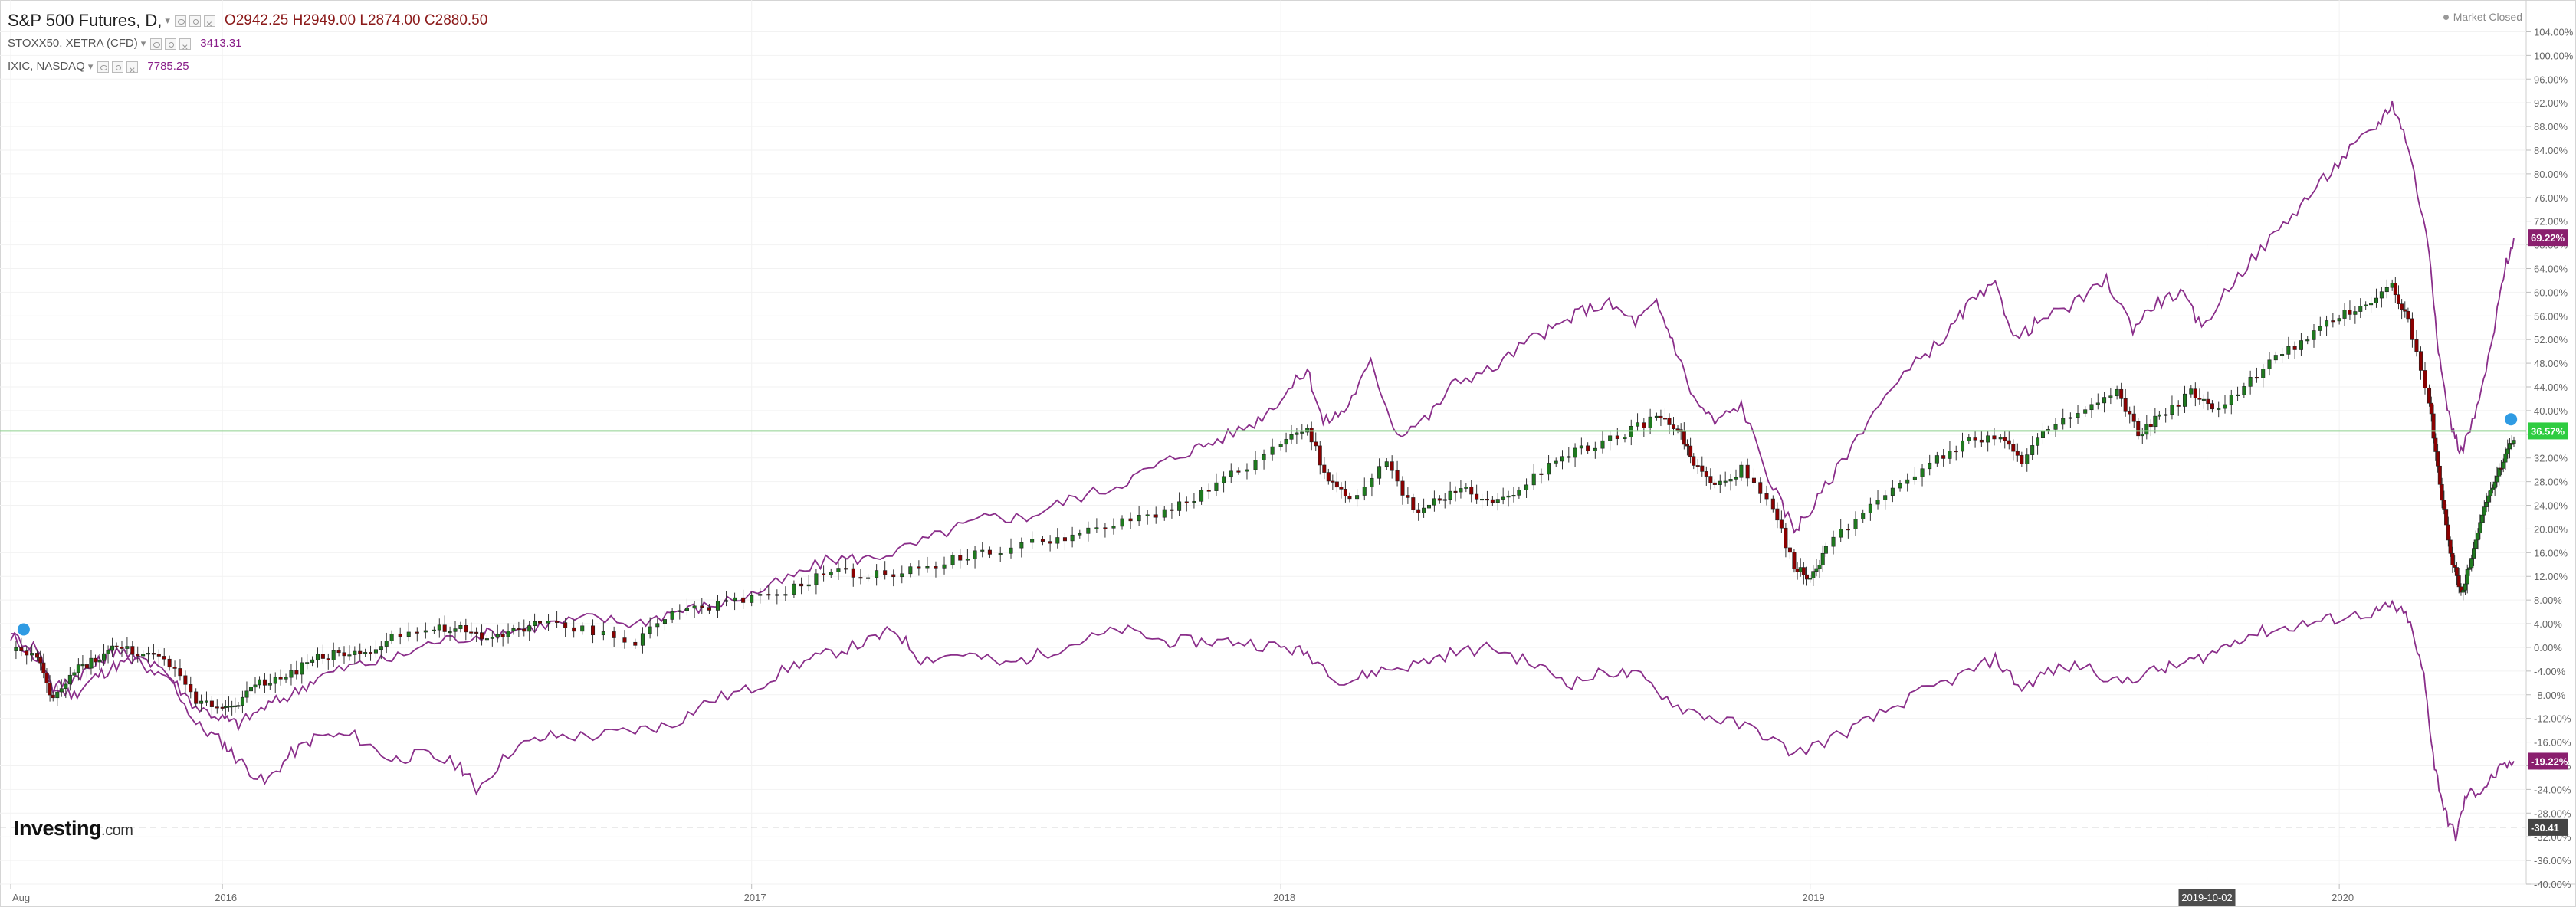 This screenshot has height=911, width=2576. Describe the element at coordinates (85, 20) in the screenshot. I see `main-symbol: S&P 500 Futures, D,` at that location.